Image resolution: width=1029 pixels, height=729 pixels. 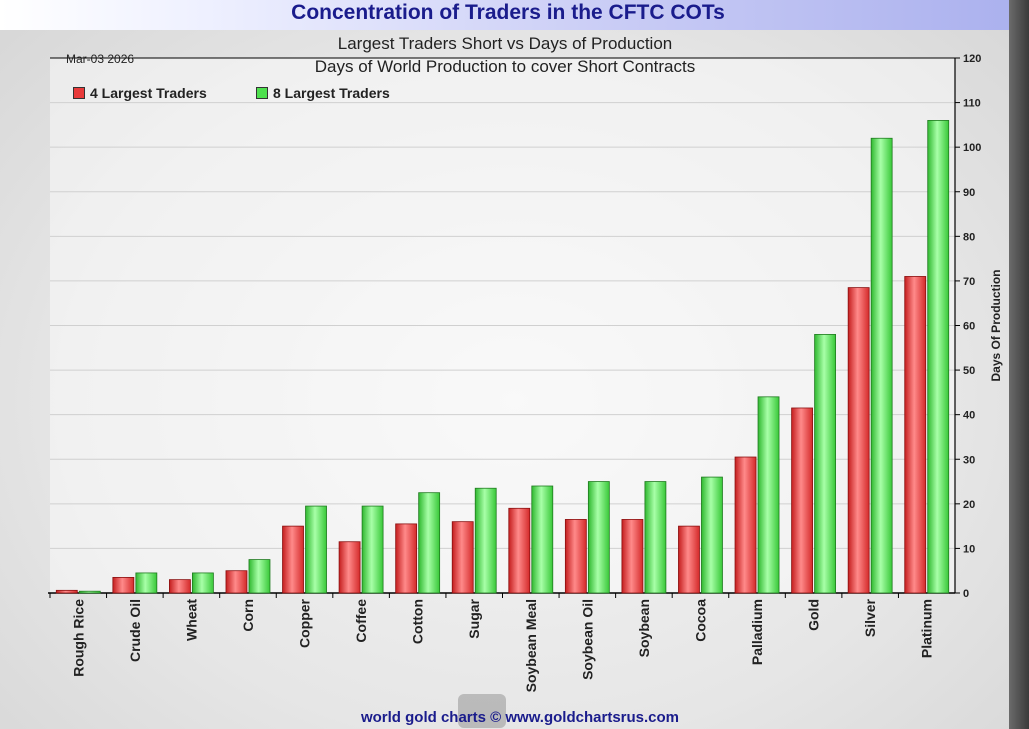 I want to click on x-tick-label: Silver, so click(x=870, y=617).